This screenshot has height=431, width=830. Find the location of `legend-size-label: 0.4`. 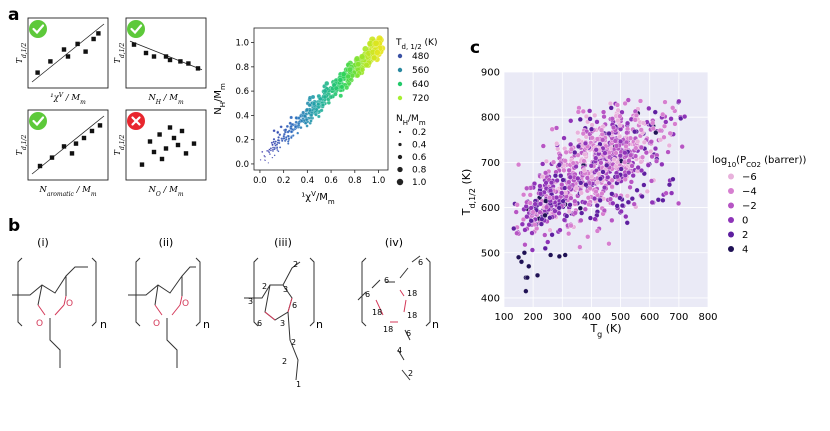

legend-size-label: 0.4 is located at coordinates (419, 146).